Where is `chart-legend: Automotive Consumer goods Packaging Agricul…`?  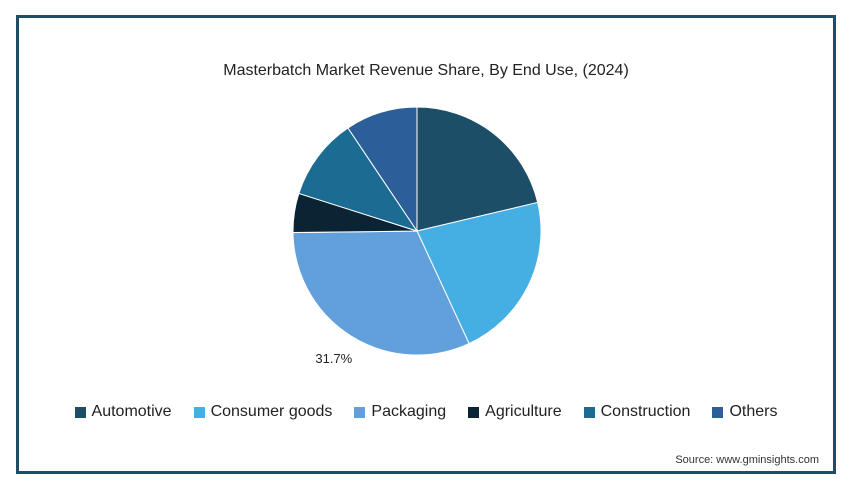
chart-legend: Automotive Consumer goods Packaging Agricul… is located at coordinates (426, 412).